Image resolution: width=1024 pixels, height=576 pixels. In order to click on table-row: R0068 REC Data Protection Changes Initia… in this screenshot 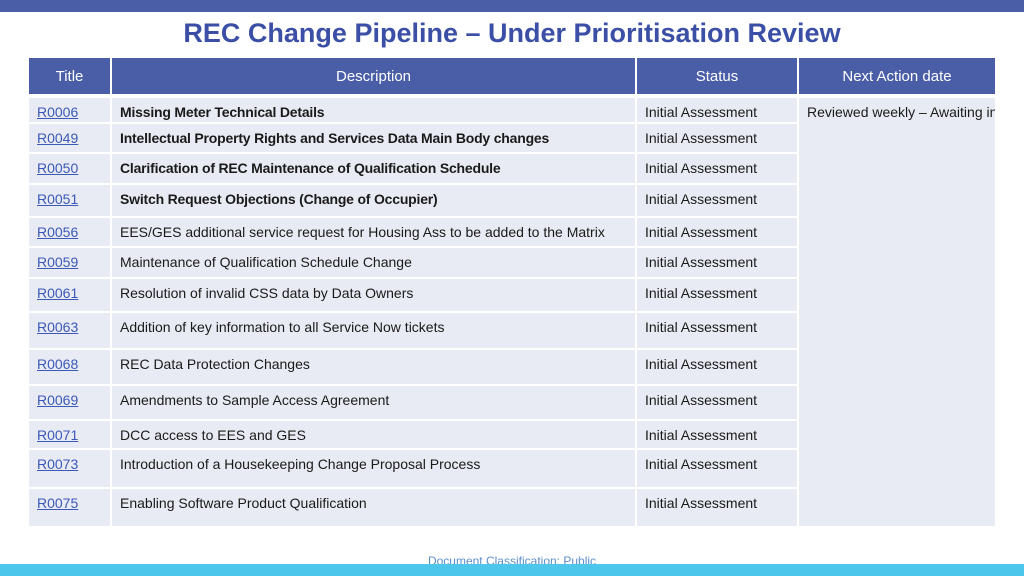, I will do `click(511, 367)`.